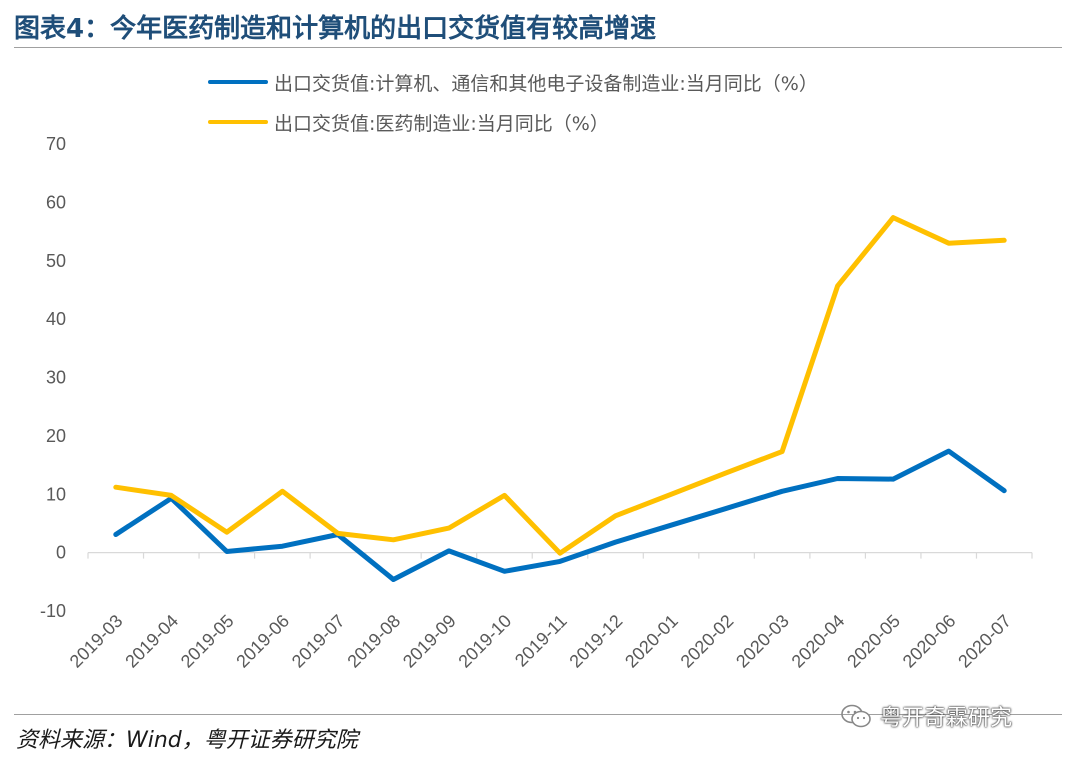 The image size is (1070, 760). I want to click on x-tick-label: 2019-11, so click(541, 641).